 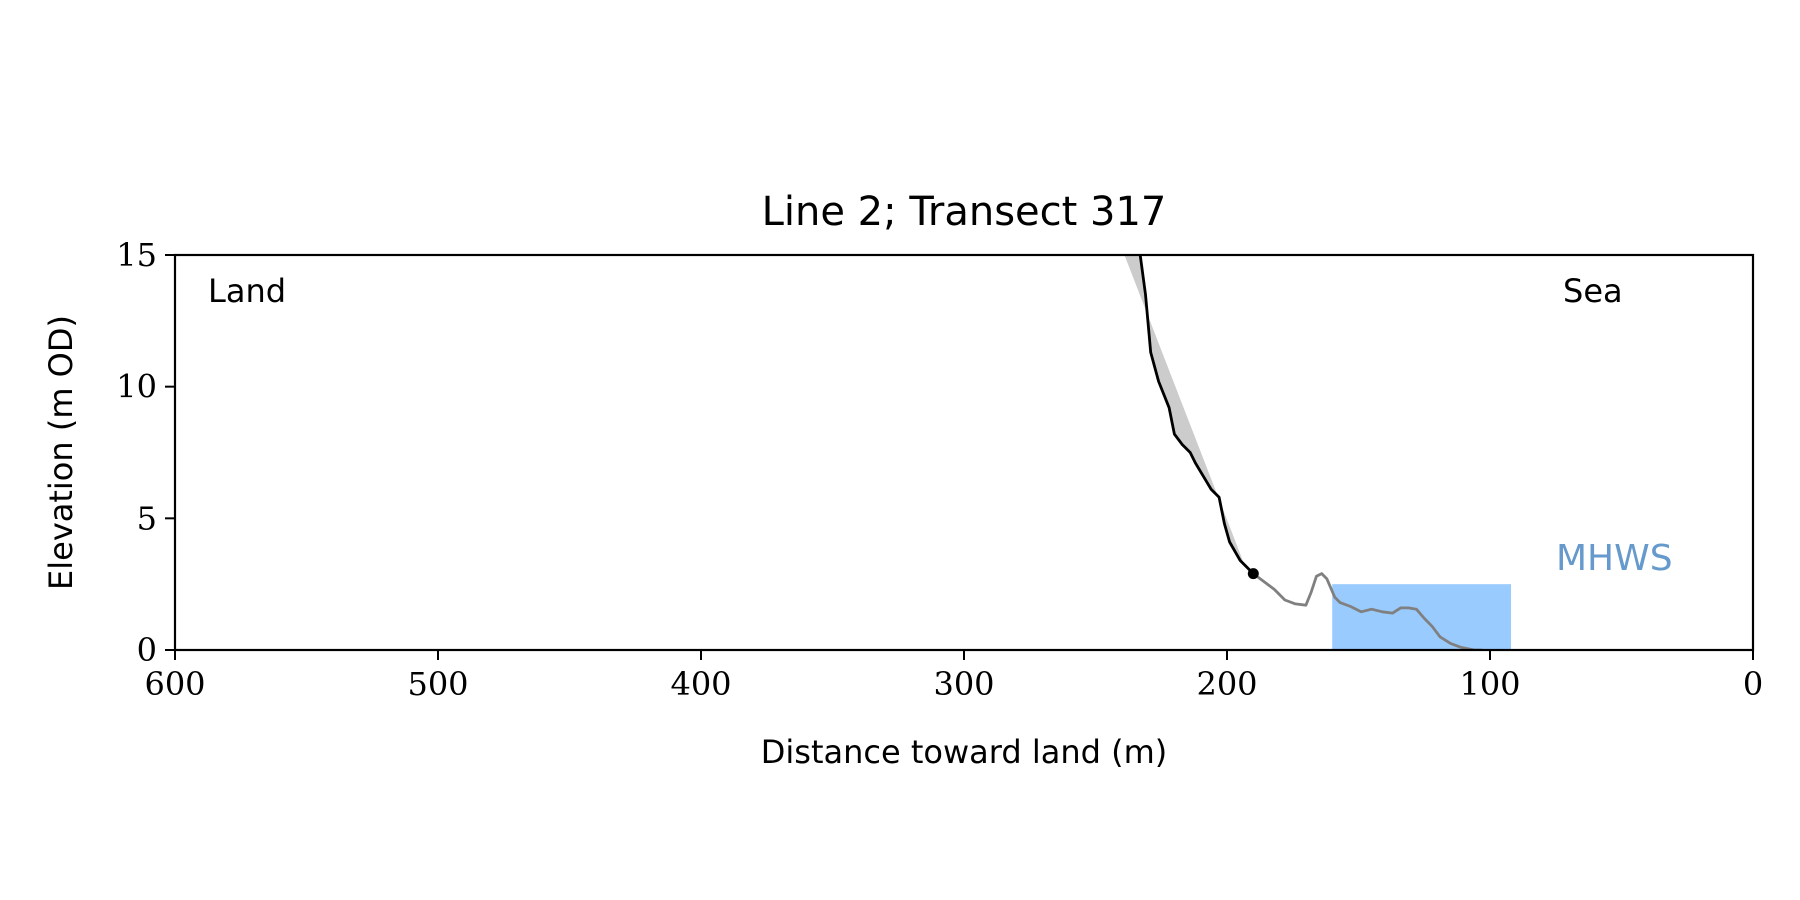 What do you see at coordinates (136, 255) in the screenshot?
I see `y-tick-label: 15` at bounding box center [136, 255].